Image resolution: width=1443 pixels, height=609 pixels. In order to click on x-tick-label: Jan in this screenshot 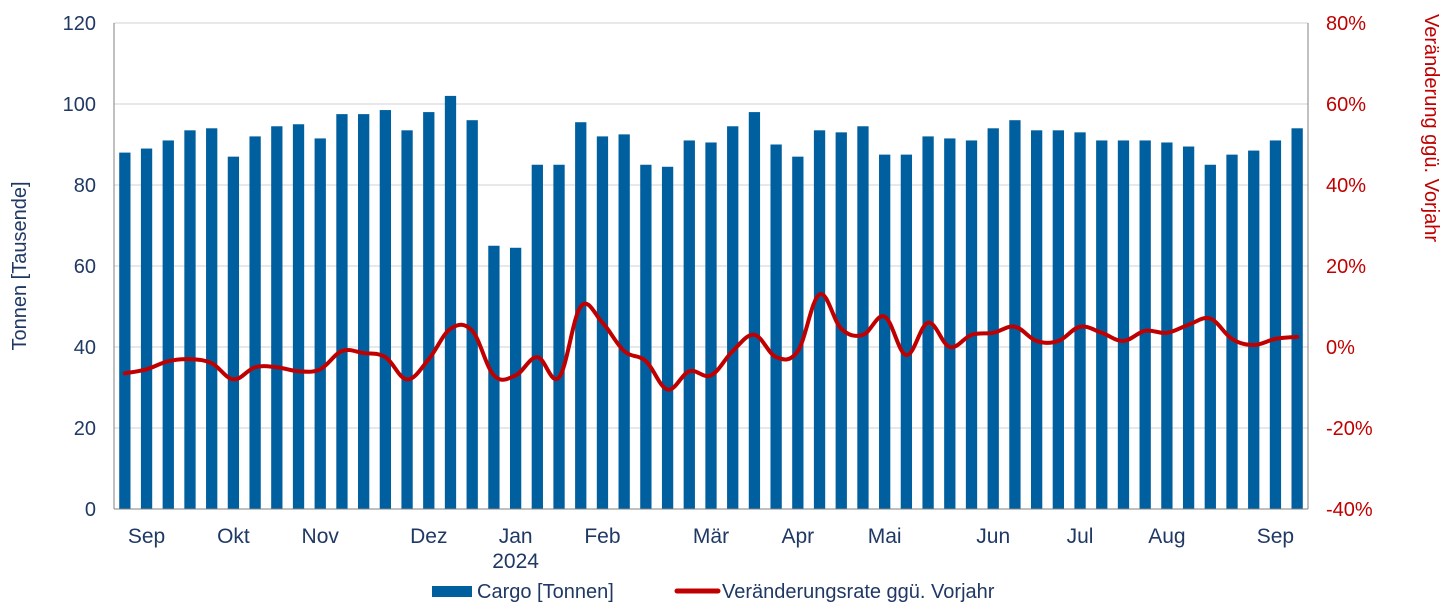, I will do `click(516, 536)`.